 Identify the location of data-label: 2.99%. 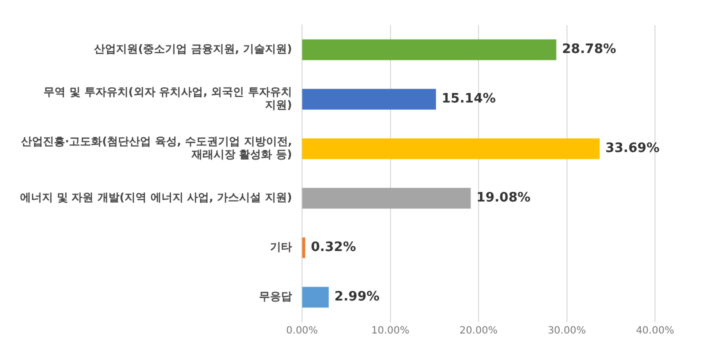
(357, 297).